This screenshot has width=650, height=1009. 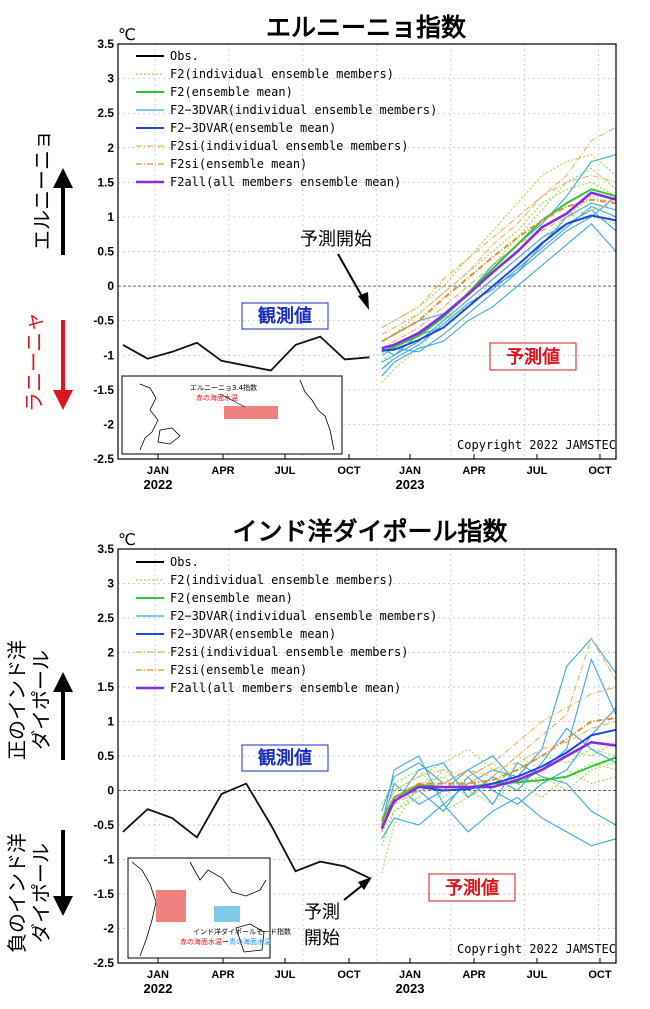 What do you see at coordinates (246, 353) in the screenshot?
I see `enso-observed-line` at bounding box center [246, 353].